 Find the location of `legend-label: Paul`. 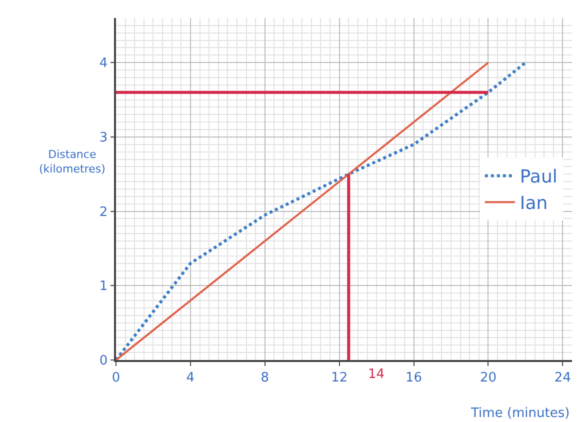

legend-label: Paul is located at coordinates (539, 177).